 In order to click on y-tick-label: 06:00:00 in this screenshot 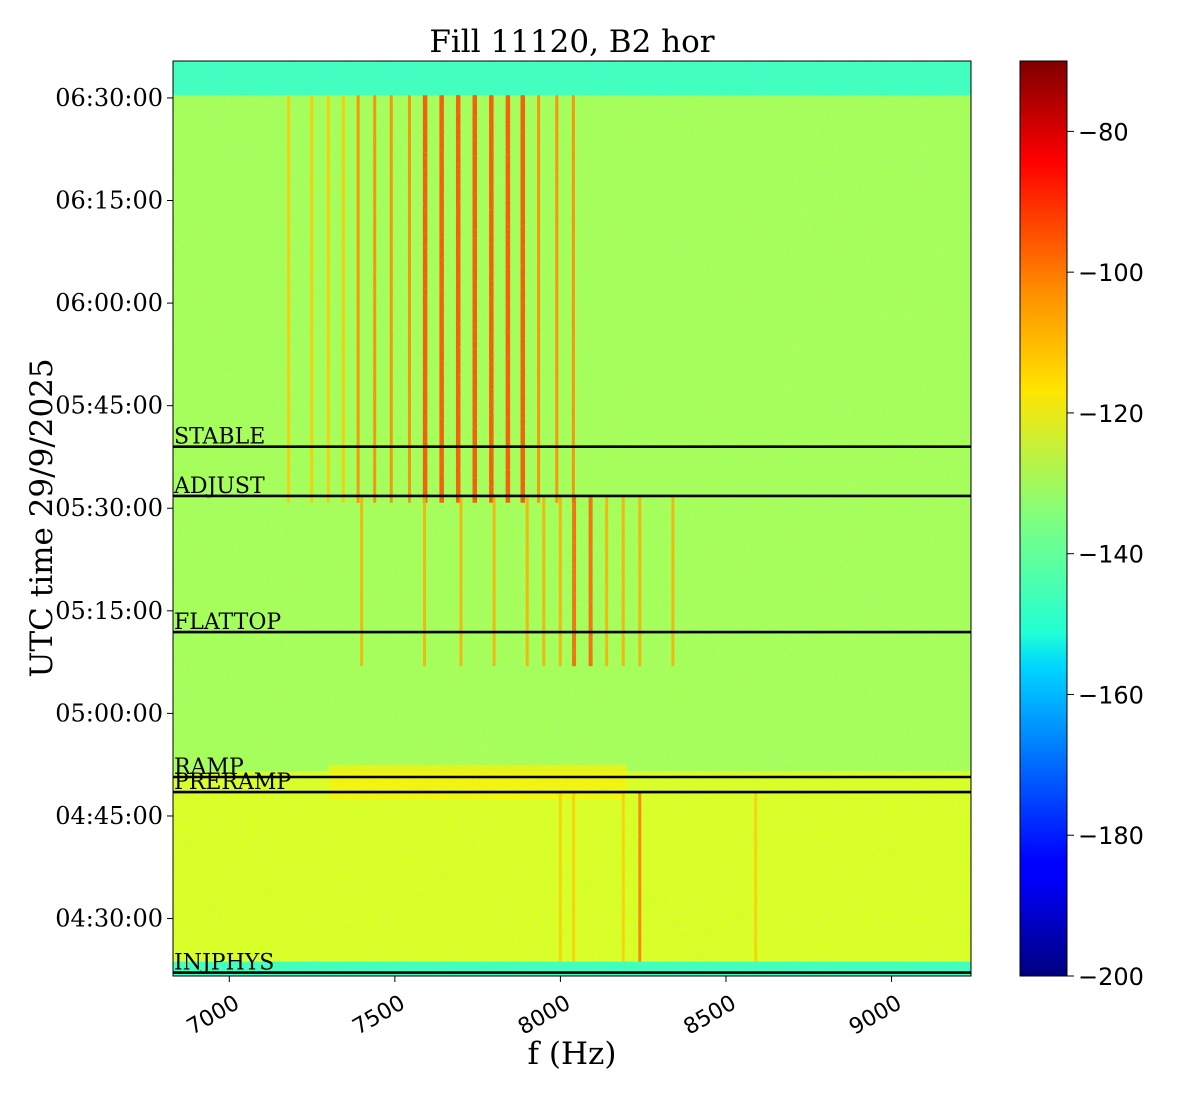, I will do `click(109, 303)`.